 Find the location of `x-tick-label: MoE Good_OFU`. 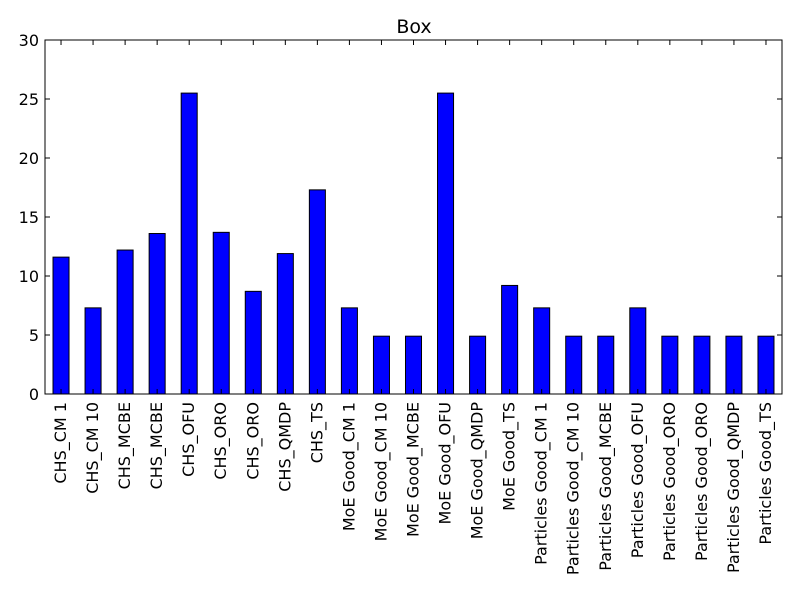

x-tick-label: MoE Good_OFU is located at coordinates (446, 463).